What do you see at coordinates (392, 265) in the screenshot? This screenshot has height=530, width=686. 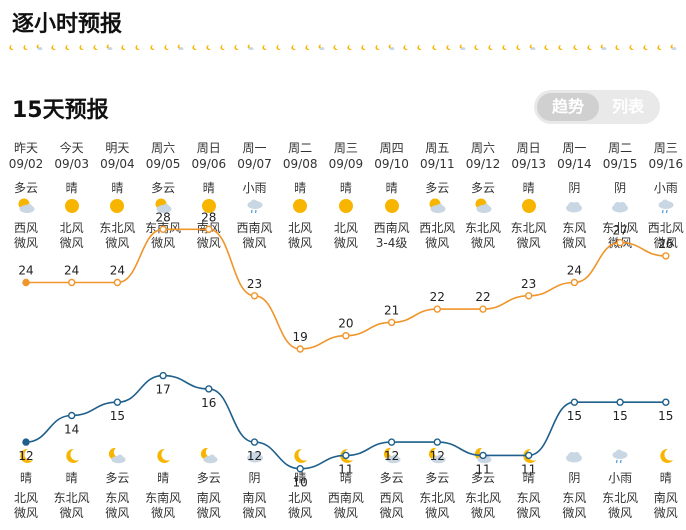 I see `day-column: 周四 09/10 晴西南风 3-4级 多云 西风 微风` at bounding box center [392, 265].